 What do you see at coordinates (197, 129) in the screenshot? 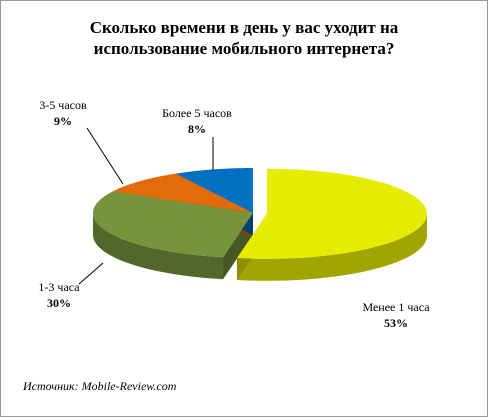
I see `value-label: 8%` at bounding box center [197, 129].